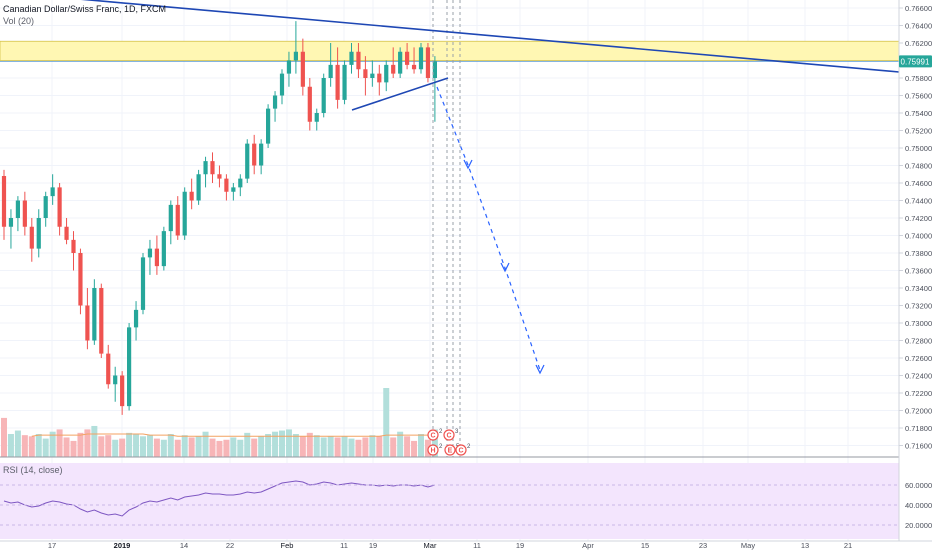 The image size is (932, 555). What do you see at coordinates (19, 21) in the screenshot?
I see `volume-legend: Vol (20)` at bounding box center [19, 21].